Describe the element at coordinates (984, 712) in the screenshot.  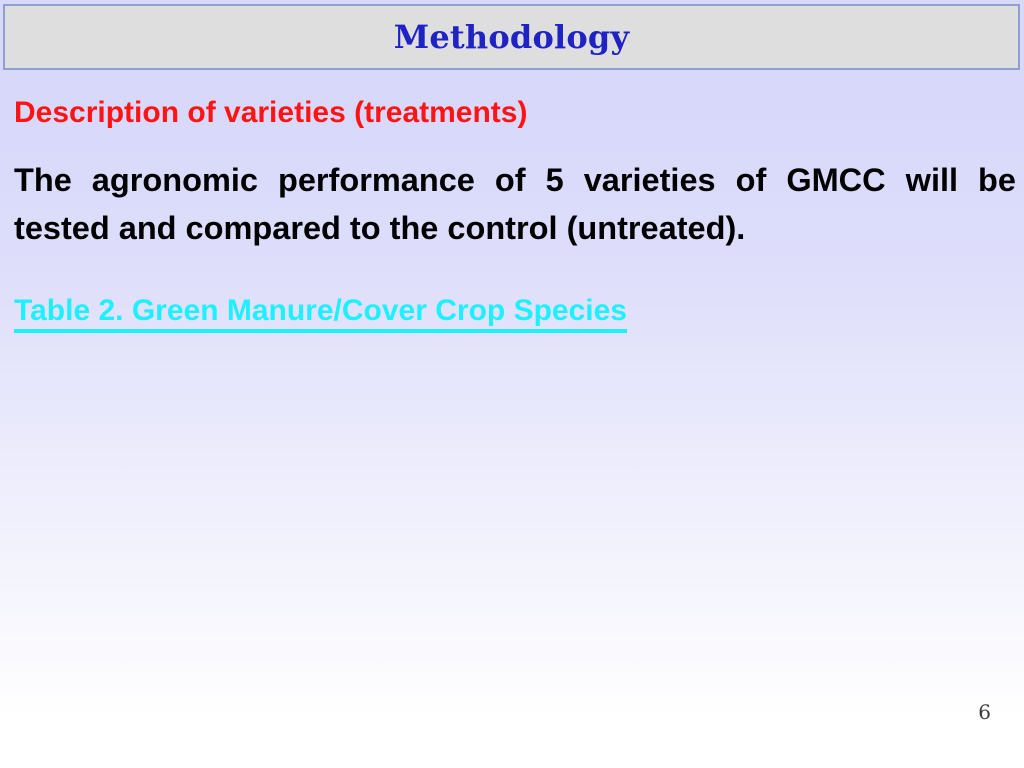
I see `page-number: 6` at that location.